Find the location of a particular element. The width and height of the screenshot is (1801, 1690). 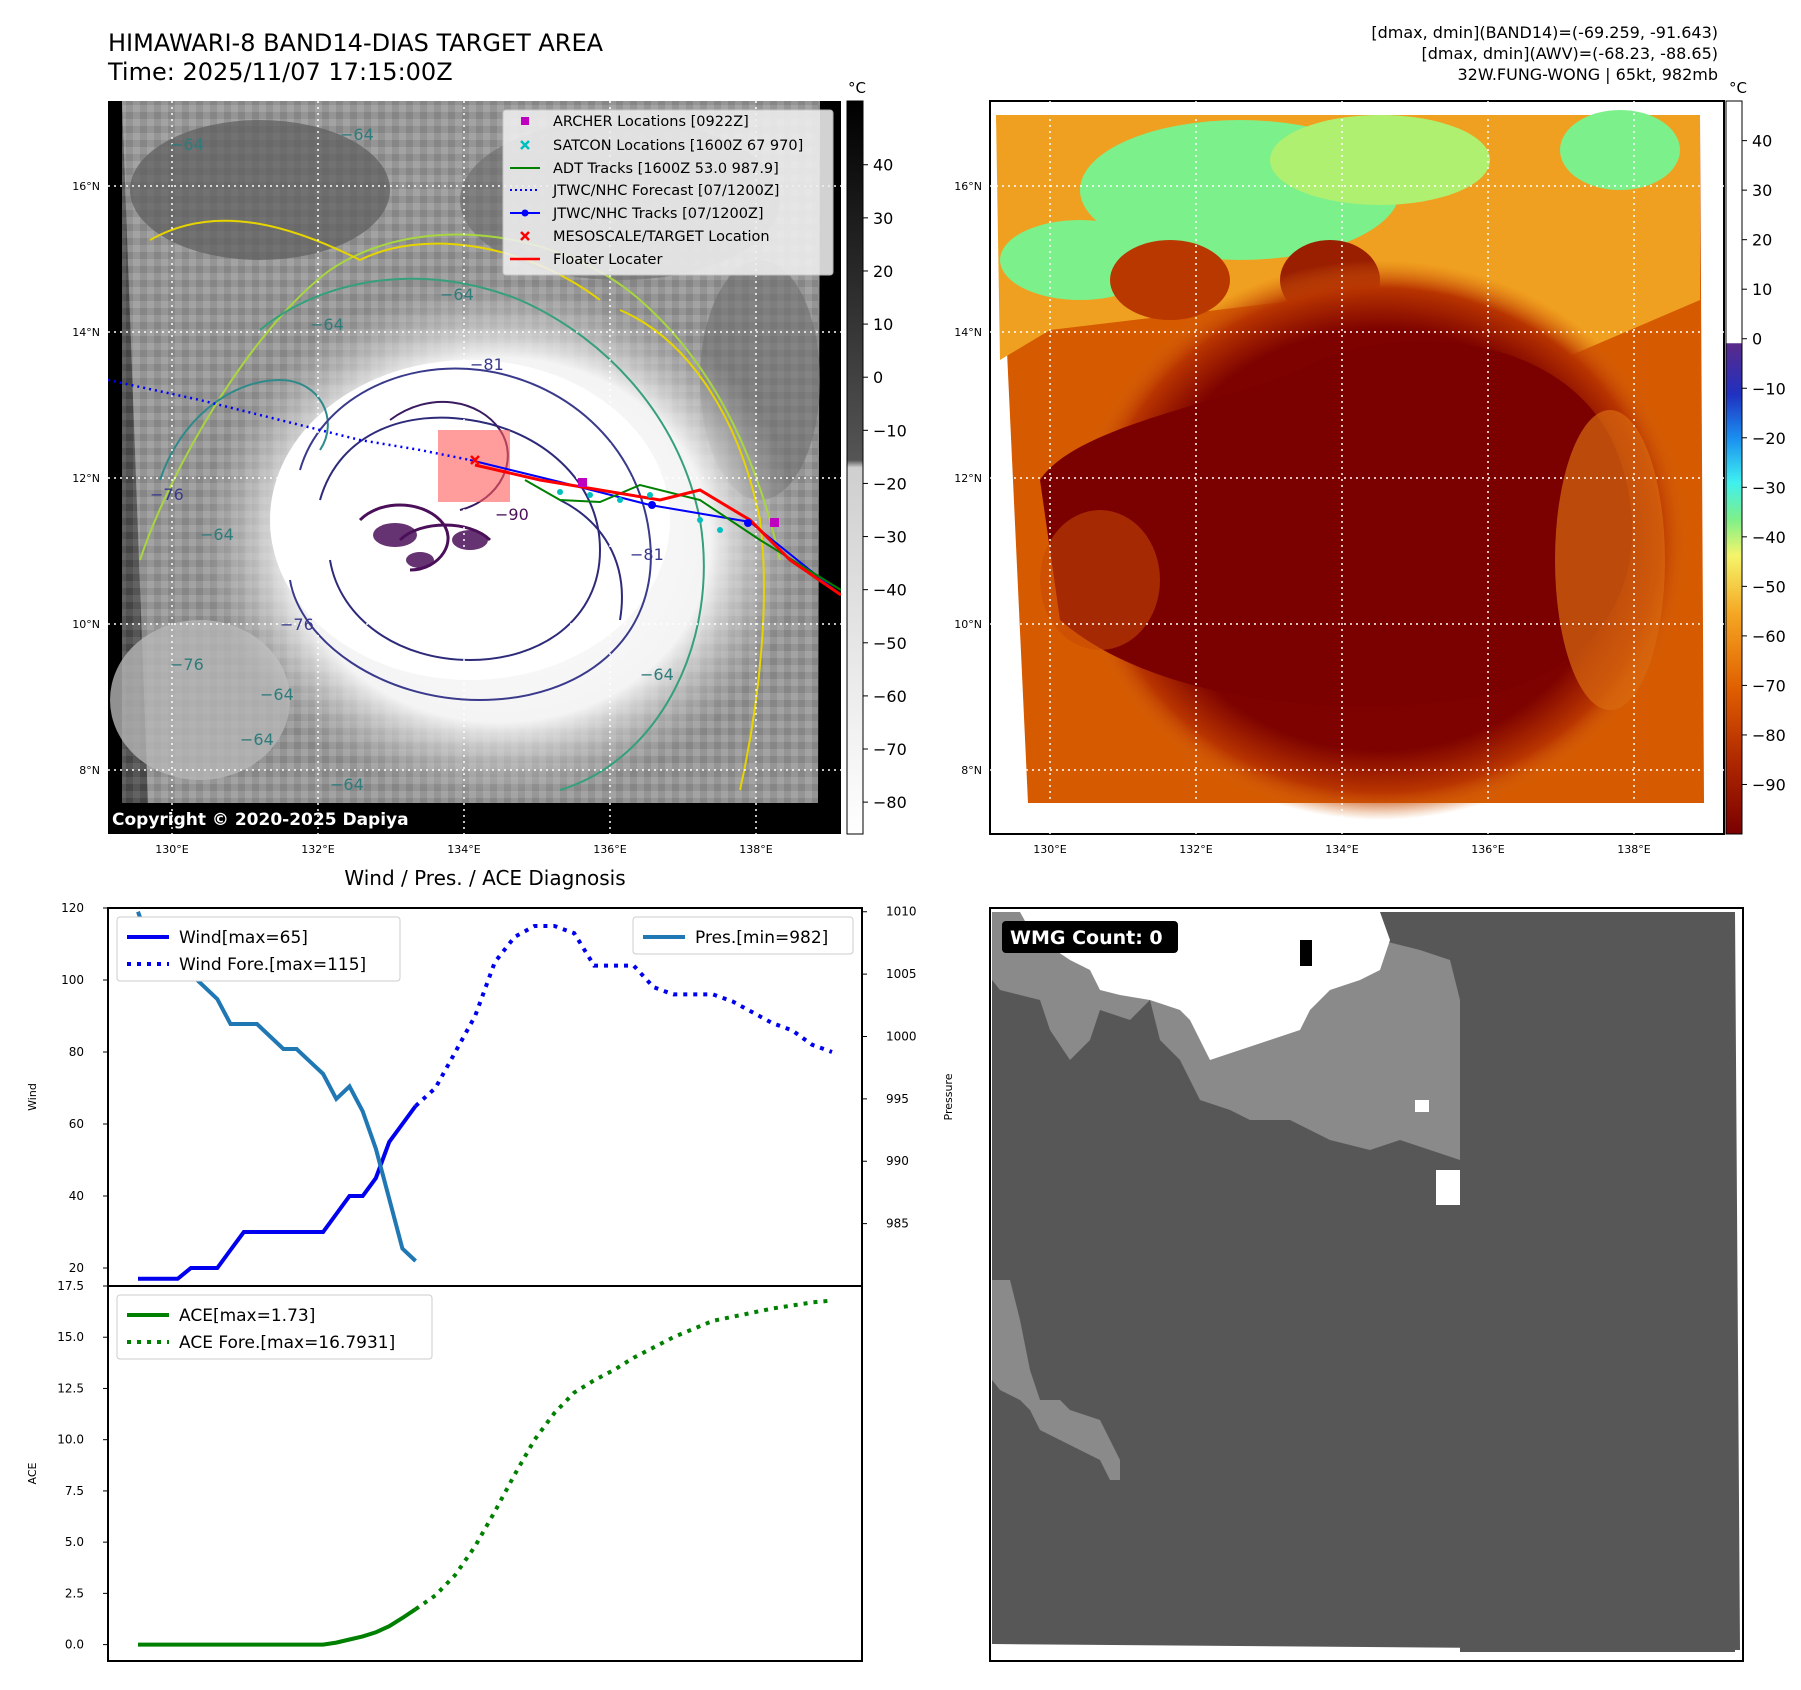

legend-jtwc-tracks: JTWC/NHC Tracks [07/1200Z] is located at coordinates (658, 214).